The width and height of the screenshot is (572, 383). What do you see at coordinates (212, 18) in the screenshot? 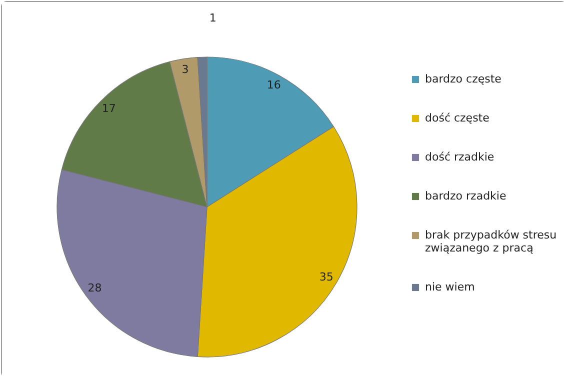
I see `data-label: 1` at bounding box center [212, 18].